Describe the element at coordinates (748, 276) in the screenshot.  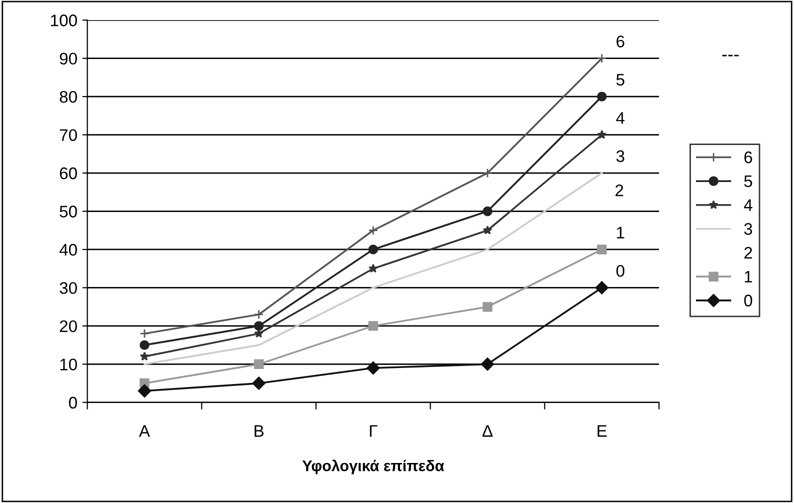
I see `legend-label: 1` at that location.